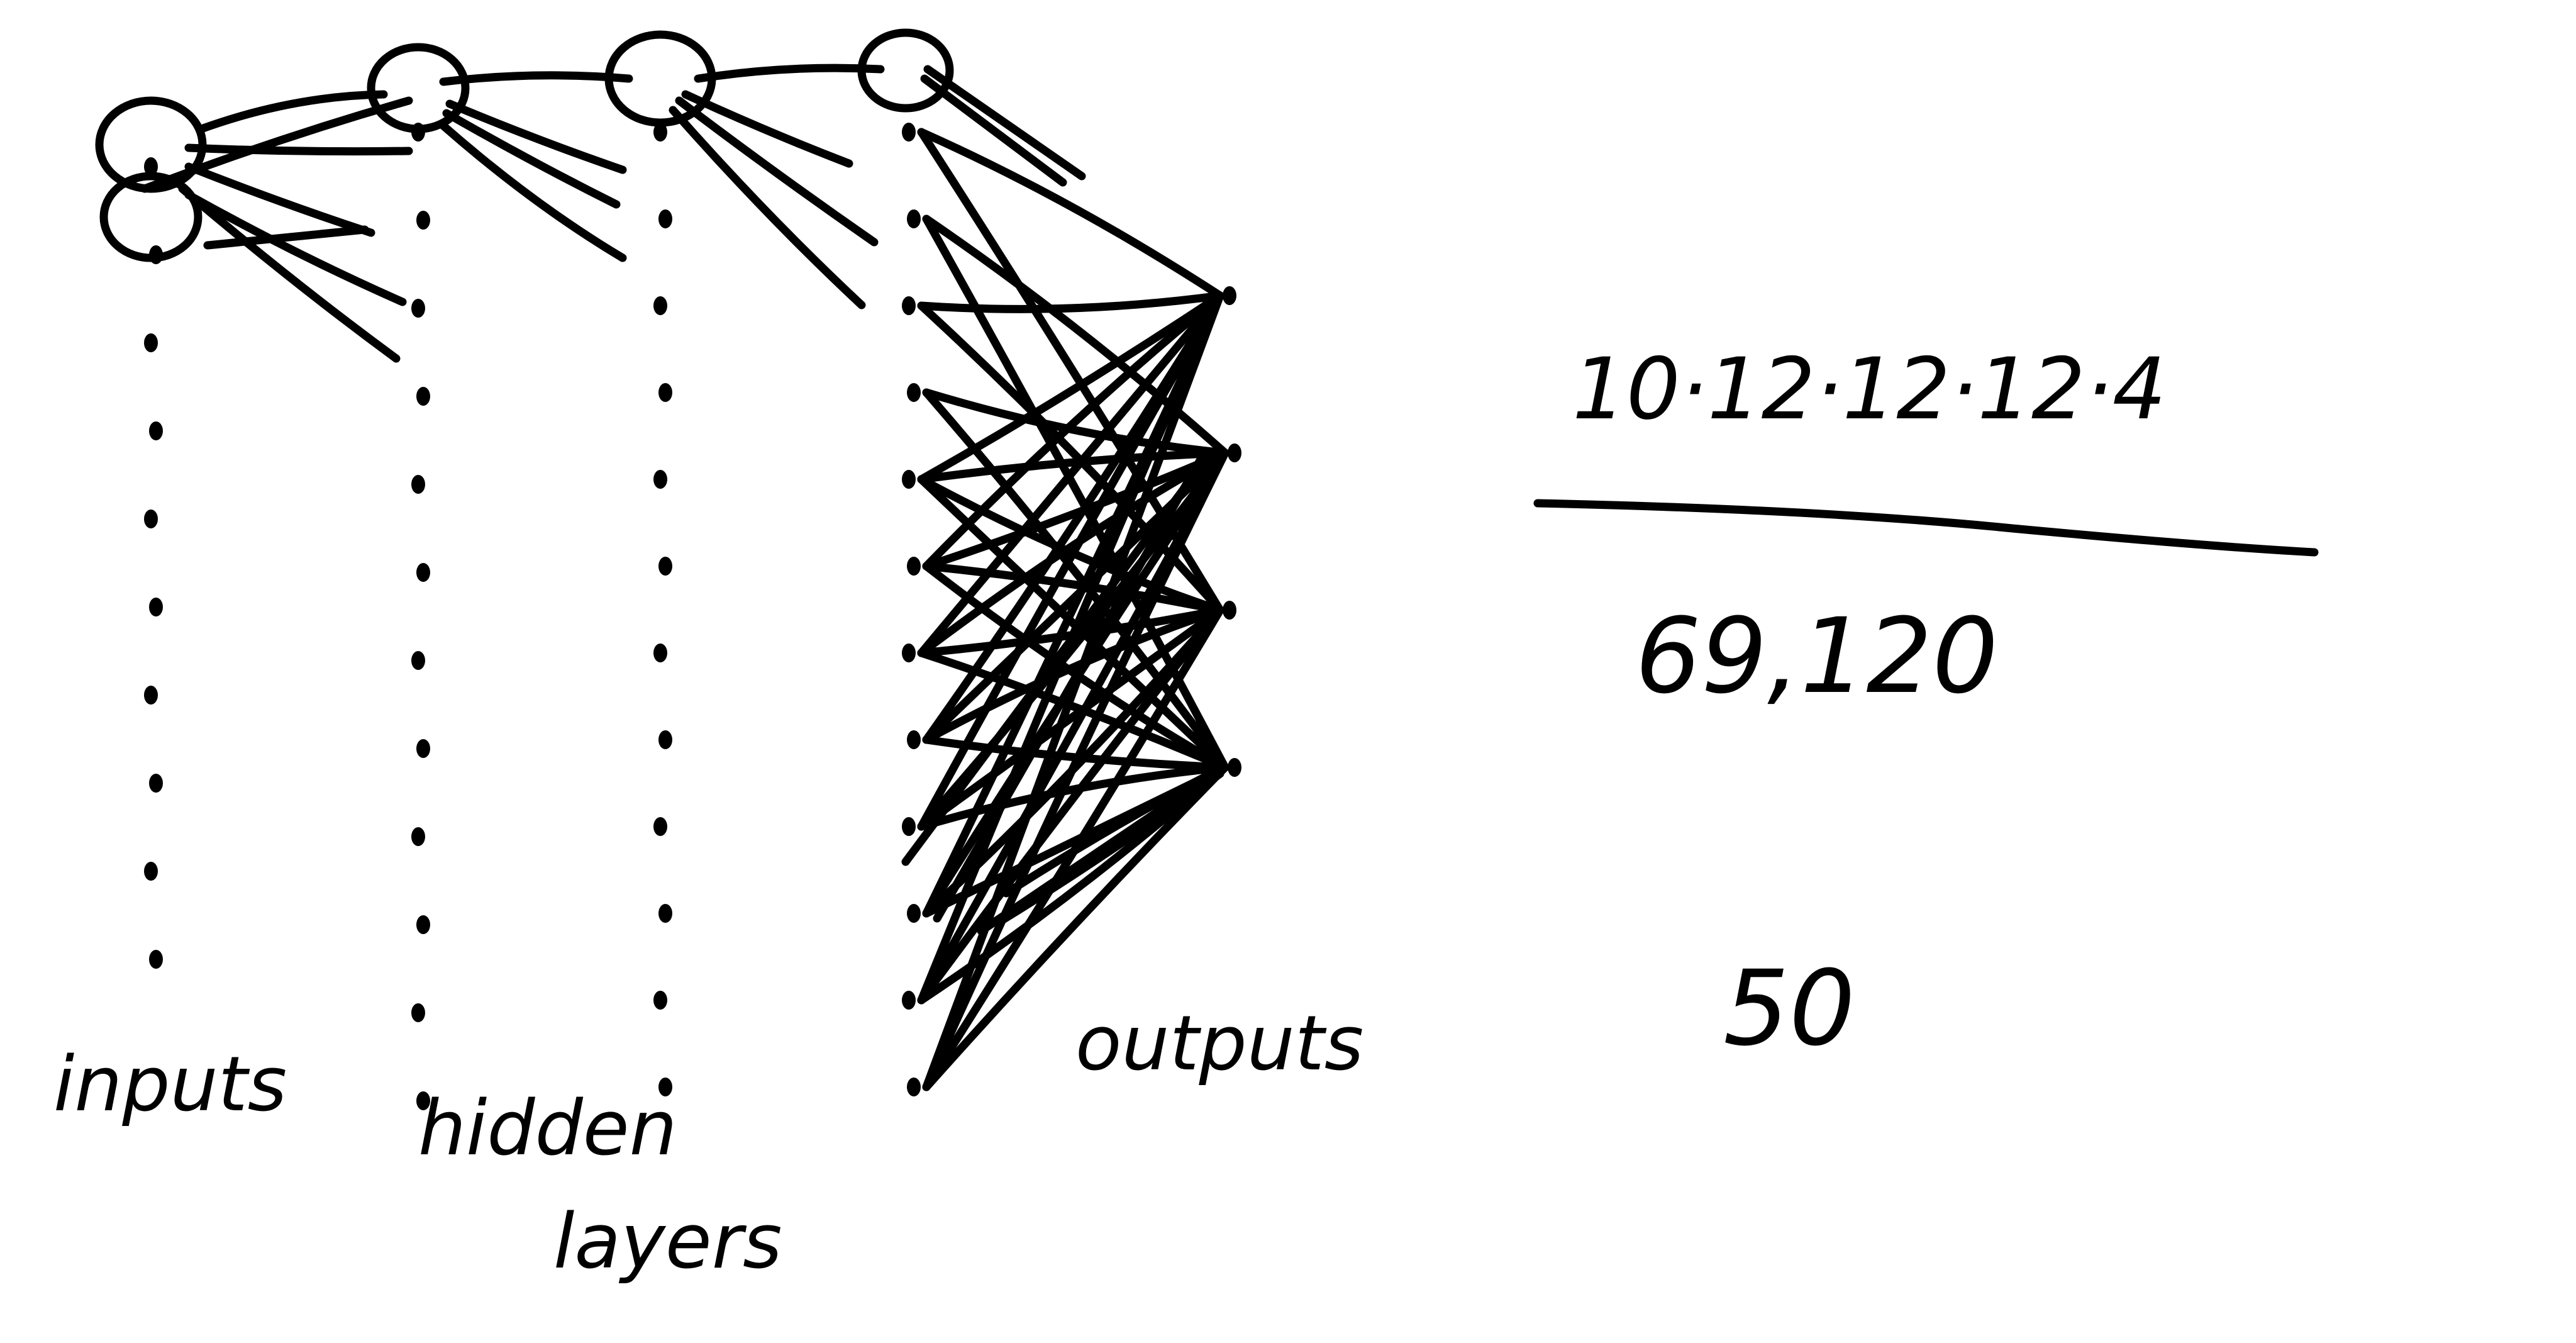 Image resolution: width=2576 pixels, height=1343 pixels. Describe the element at coordinates (667, 1242) in the screenshot. I see `layers-label: layers` at that location.